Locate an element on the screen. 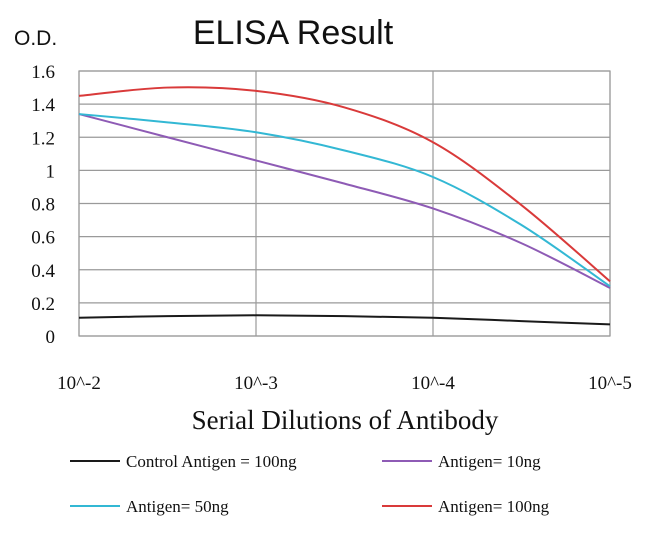 Image resolution: width=650 pixels, height=542 pixels. legend-label: Control Antigen = 100ng is located at coordinates (211, 461).